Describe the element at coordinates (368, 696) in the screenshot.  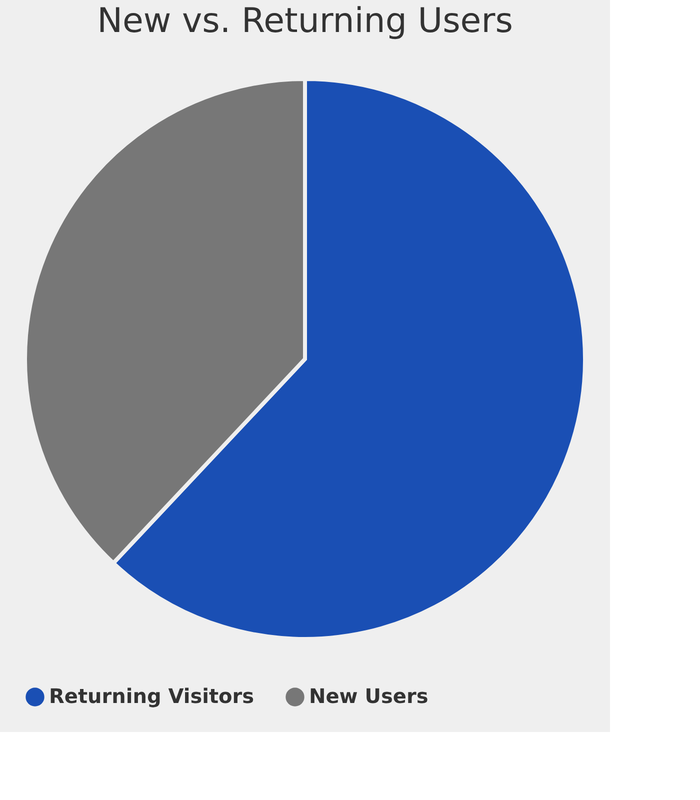
I see `legend-label: New Users` at that location.